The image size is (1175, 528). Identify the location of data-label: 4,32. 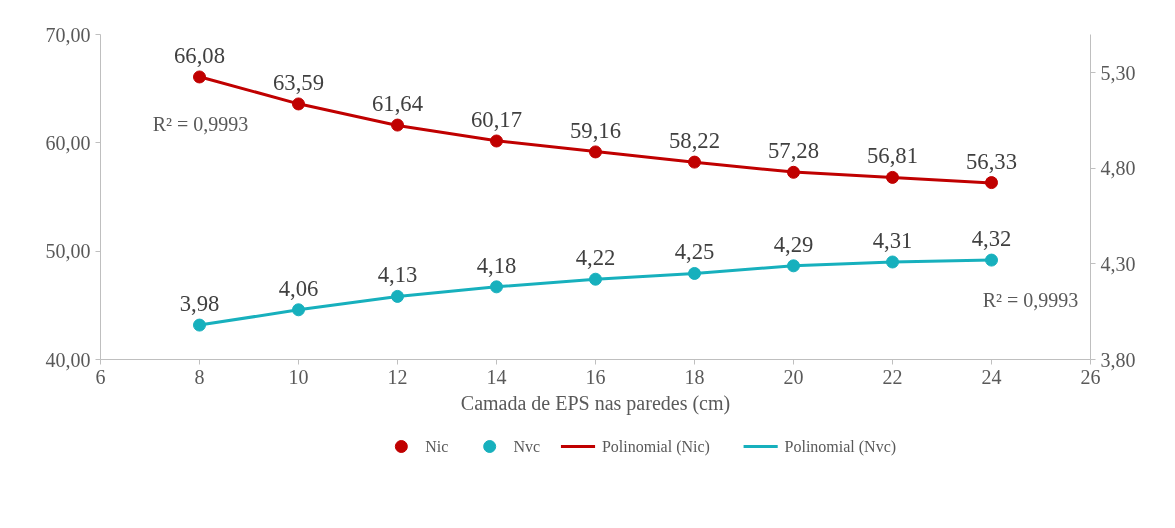
(991, 239).